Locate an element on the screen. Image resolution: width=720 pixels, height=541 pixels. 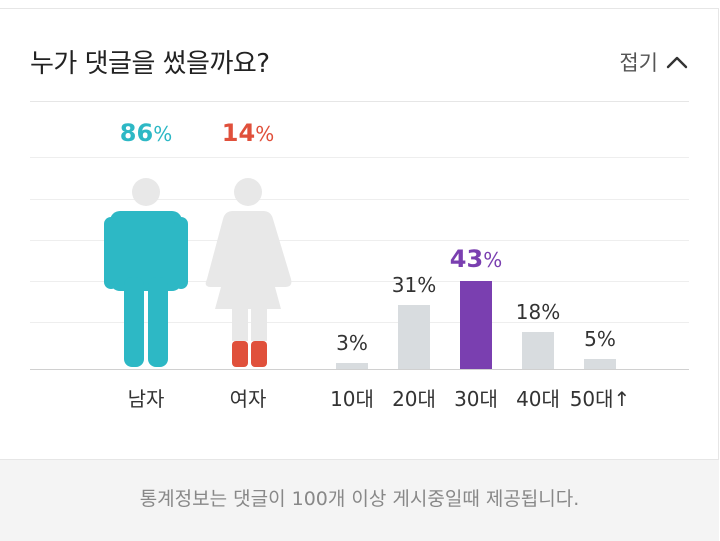
male-percent-unit: % is located at coordinates (163, 134).